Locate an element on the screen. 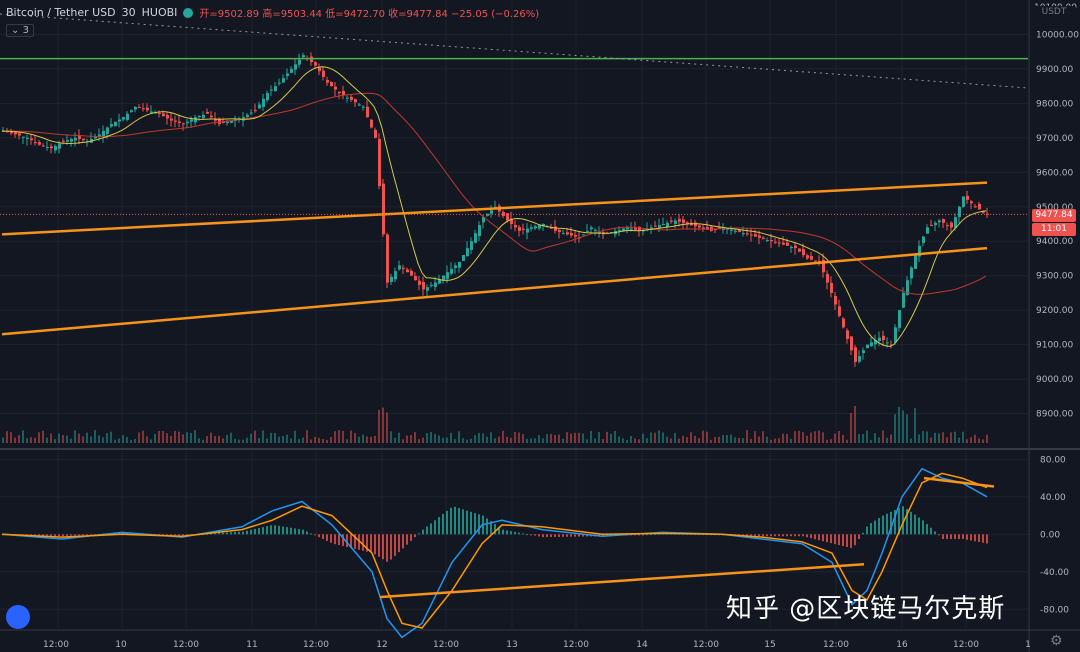  pair-title: Bitcoin / Tether USD is located at coordinates (61, 12).